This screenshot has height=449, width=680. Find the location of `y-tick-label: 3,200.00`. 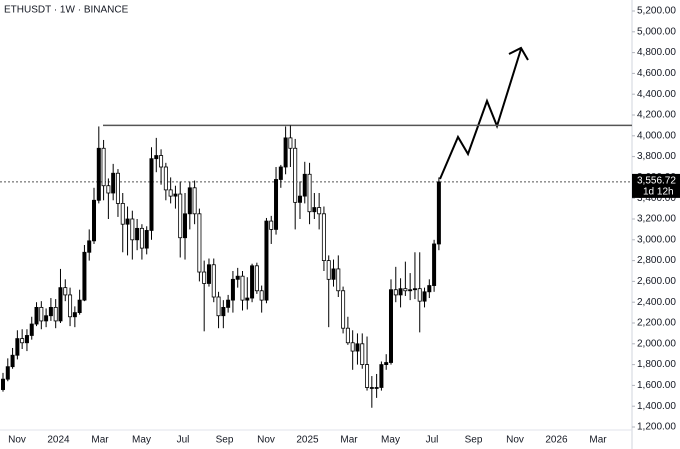

y-tick-label: 3,200.00 is located at coordinates (656, 219).